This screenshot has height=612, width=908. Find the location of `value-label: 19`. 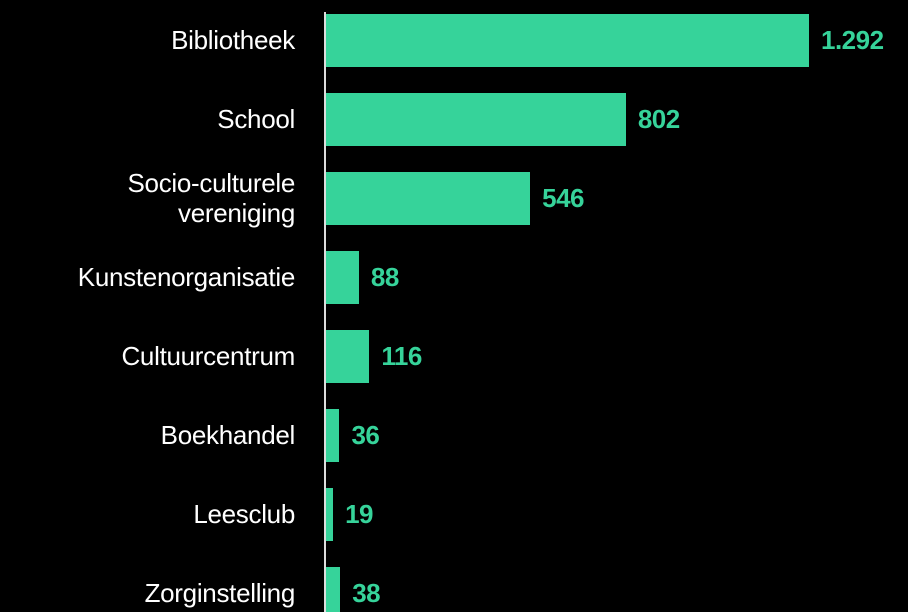

value-label: 19 is located at coordinates (359, 514).